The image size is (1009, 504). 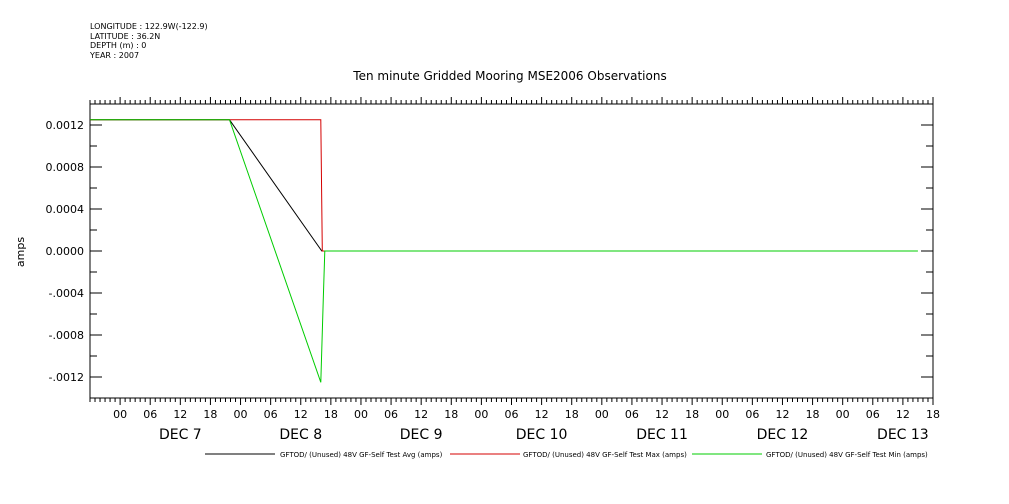 I want to click on day-label: DEC 12, so click(x=783, y=435).